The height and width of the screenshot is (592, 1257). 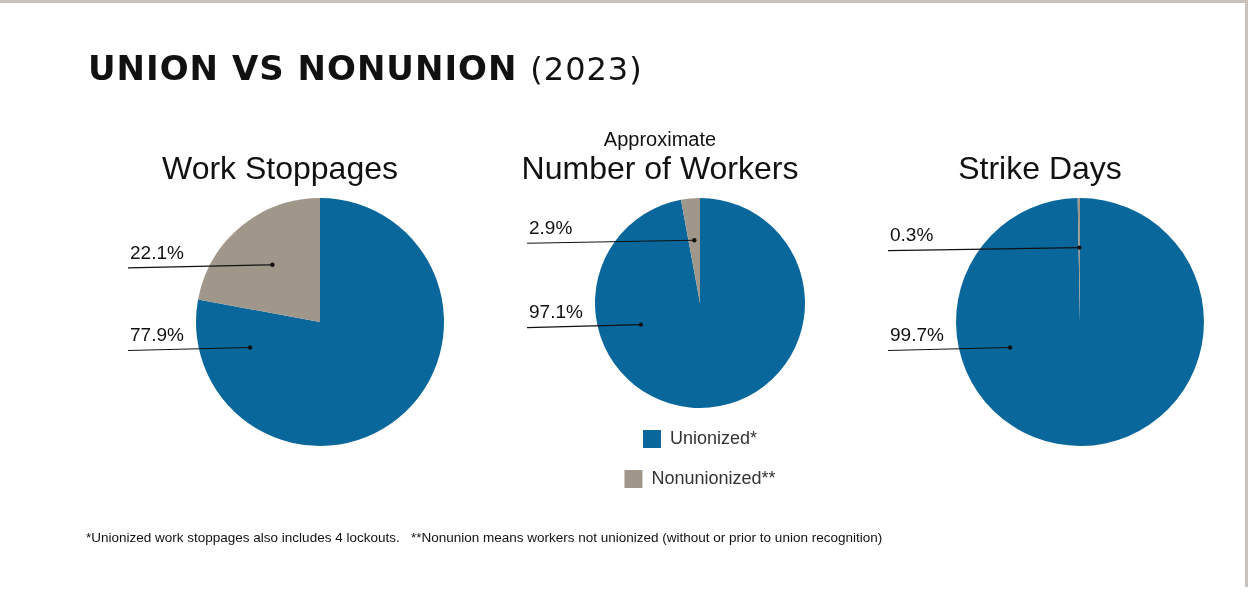 What do you see at coordinates (713, 437) in the screenshot?
I see `legend-label: Unionized*` at bounding box center [713, 437].